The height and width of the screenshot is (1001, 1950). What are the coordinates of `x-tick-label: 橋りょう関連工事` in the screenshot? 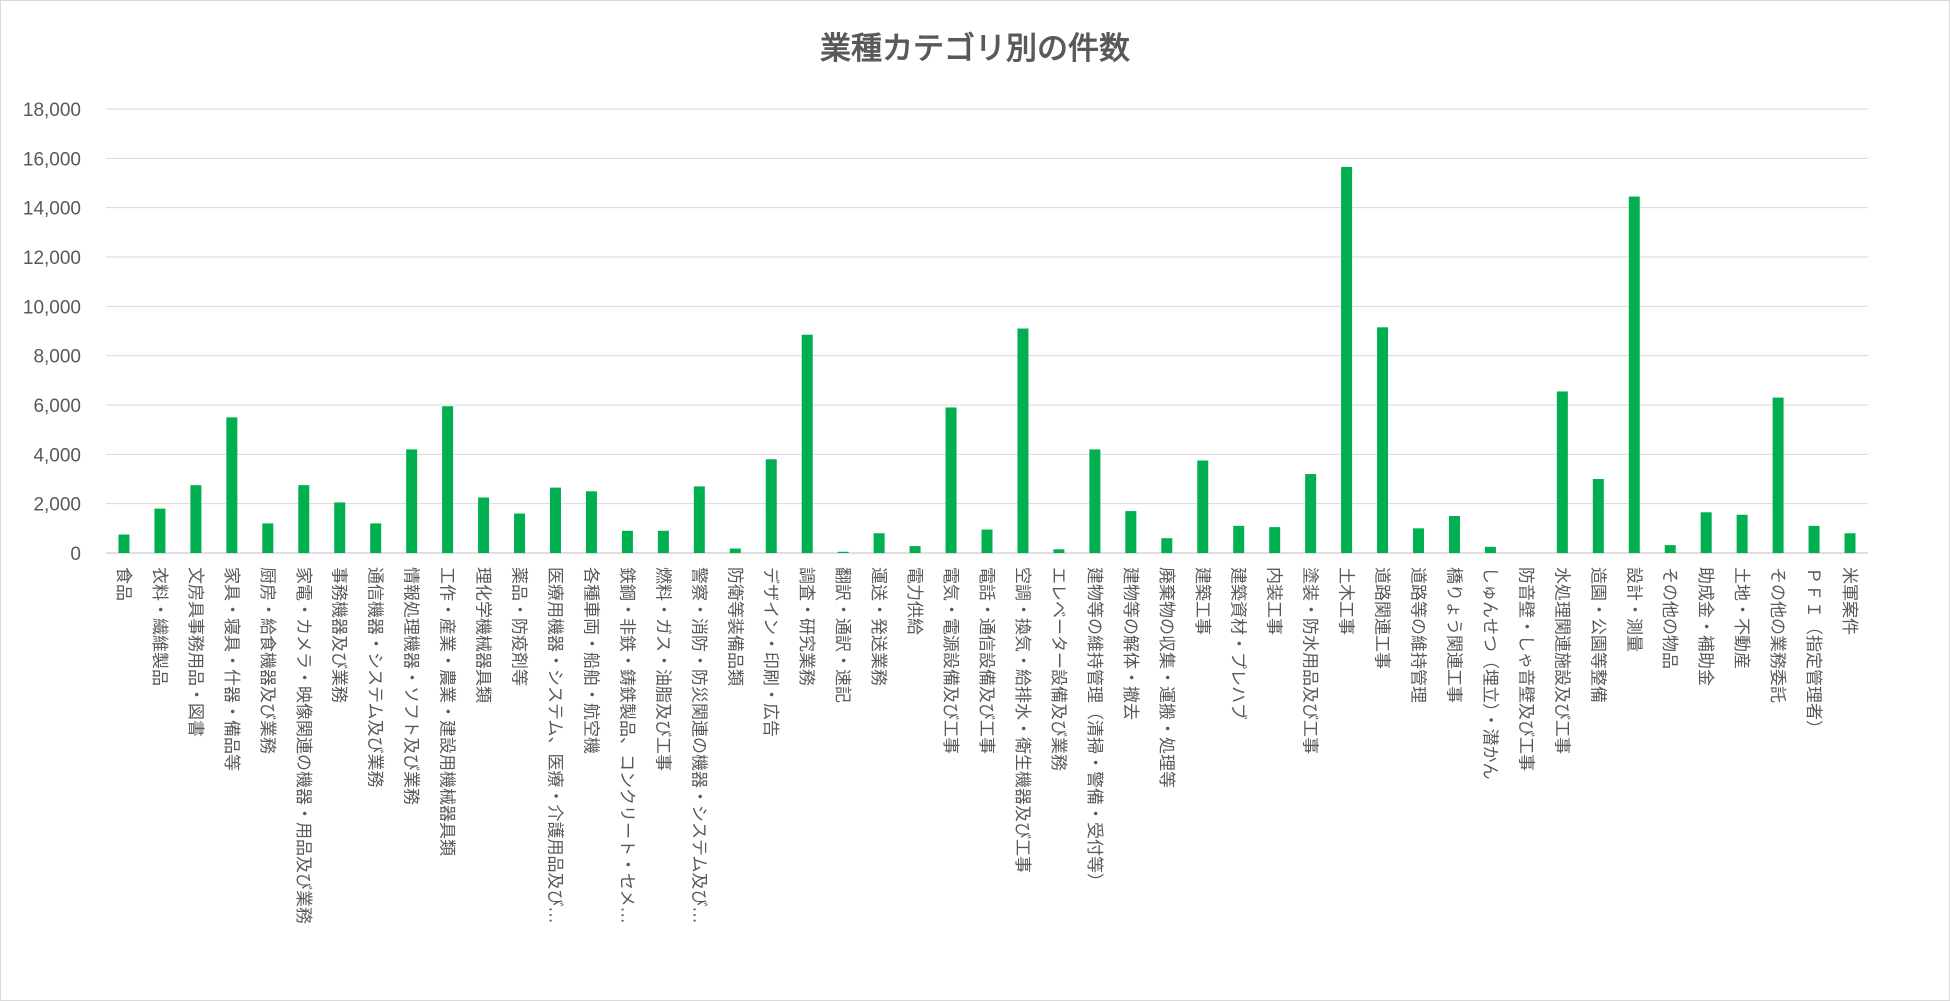 It's located at (1453, 635).